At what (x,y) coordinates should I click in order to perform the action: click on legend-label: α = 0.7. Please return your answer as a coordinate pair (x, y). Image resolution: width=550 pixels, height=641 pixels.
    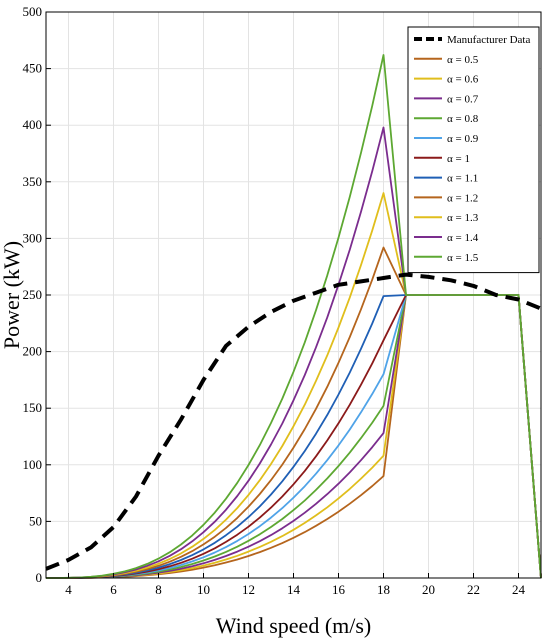
    Looking at the image, I should click on (463, 99).